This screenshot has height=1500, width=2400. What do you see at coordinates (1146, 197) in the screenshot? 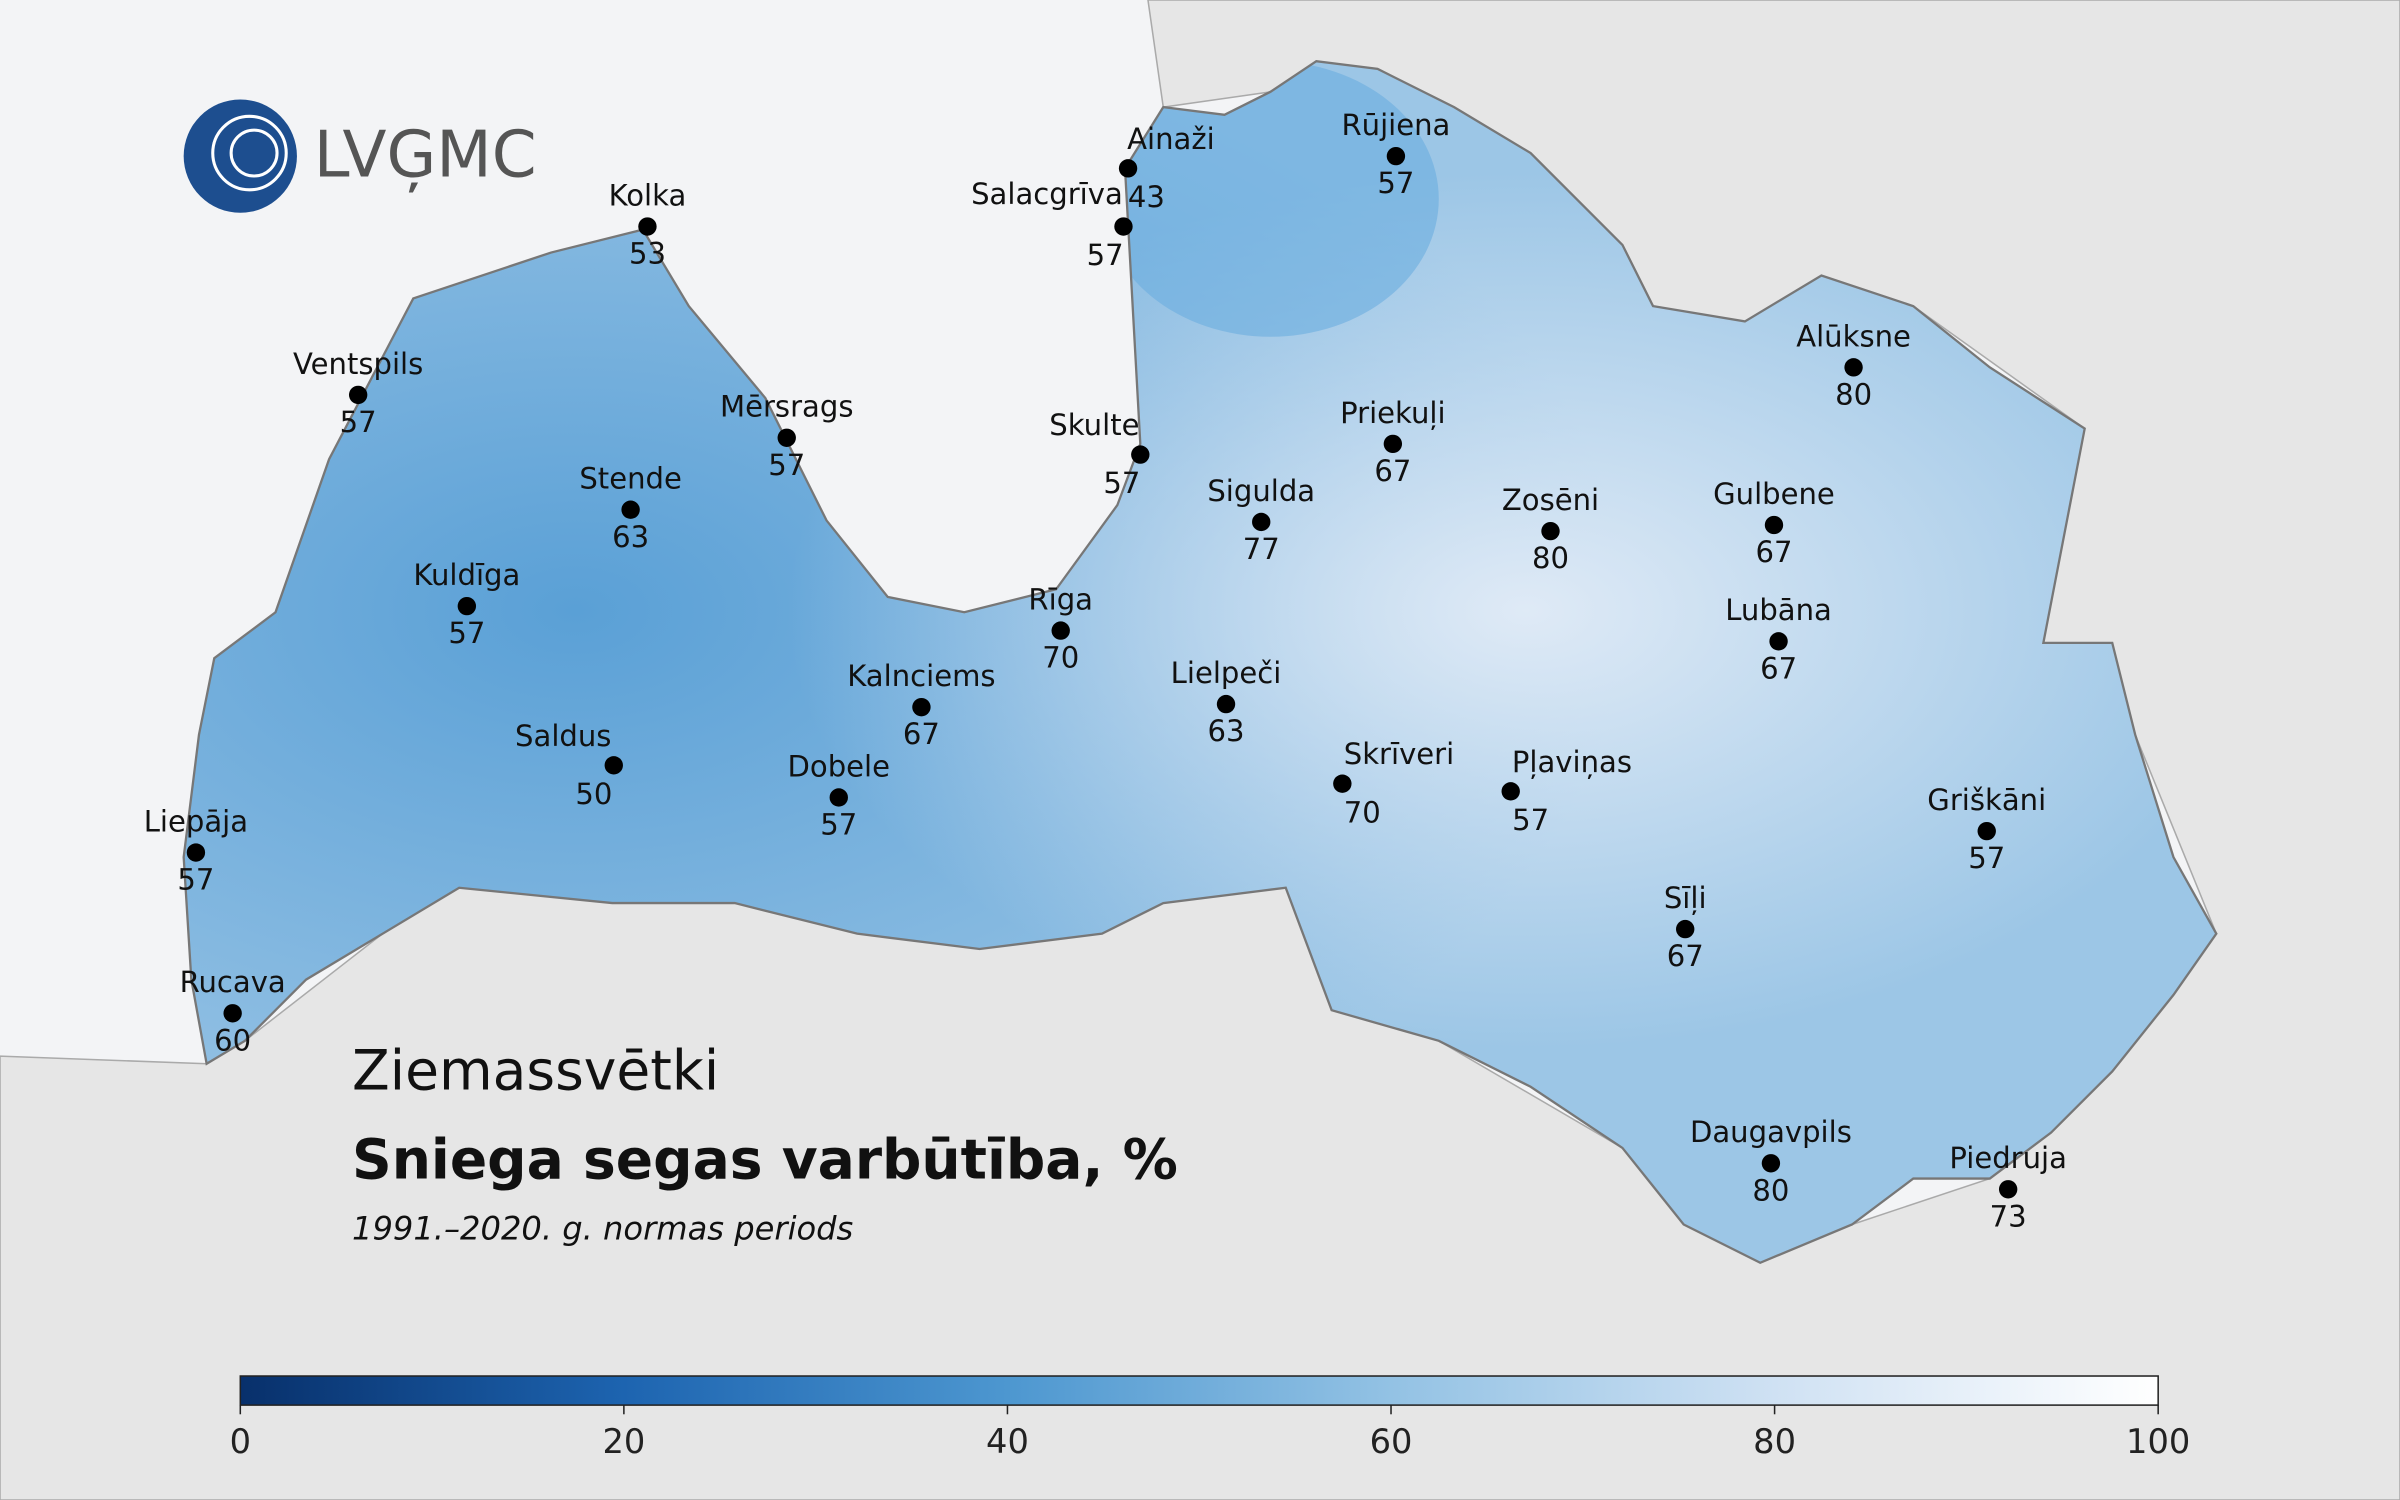
I see `station-value: 43` at bounding box center [1146, 197].